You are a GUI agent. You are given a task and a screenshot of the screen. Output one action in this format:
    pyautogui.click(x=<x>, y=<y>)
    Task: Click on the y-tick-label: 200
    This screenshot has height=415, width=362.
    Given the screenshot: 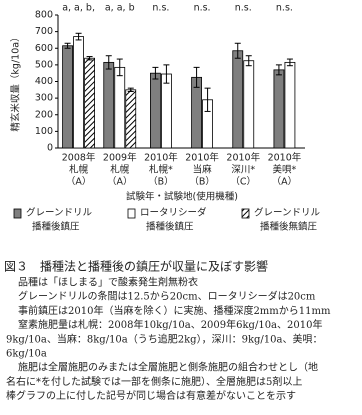 What is the action you would take?
    pyautogui.click(x=44, y=114)
    